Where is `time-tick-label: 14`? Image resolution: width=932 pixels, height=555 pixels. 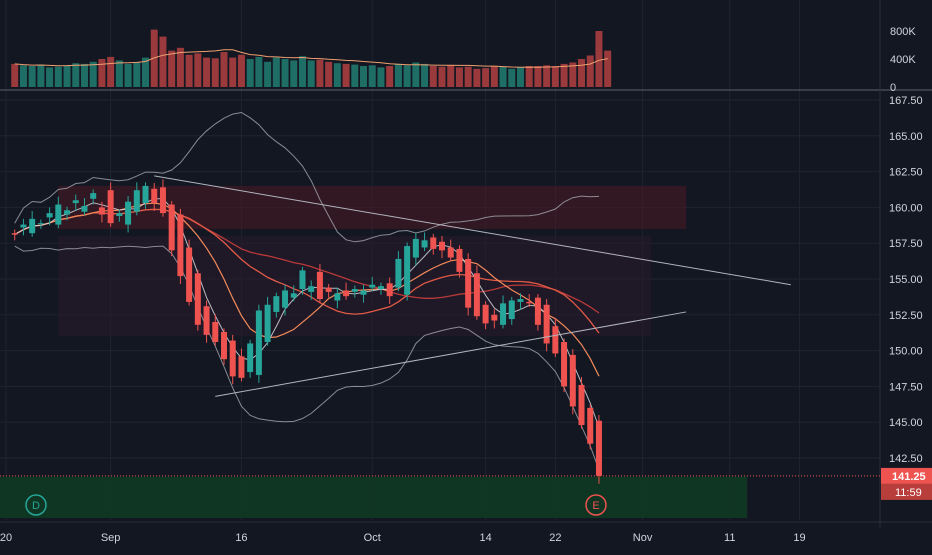 time-tick-label: 14 is located at coordinates (485, 538).